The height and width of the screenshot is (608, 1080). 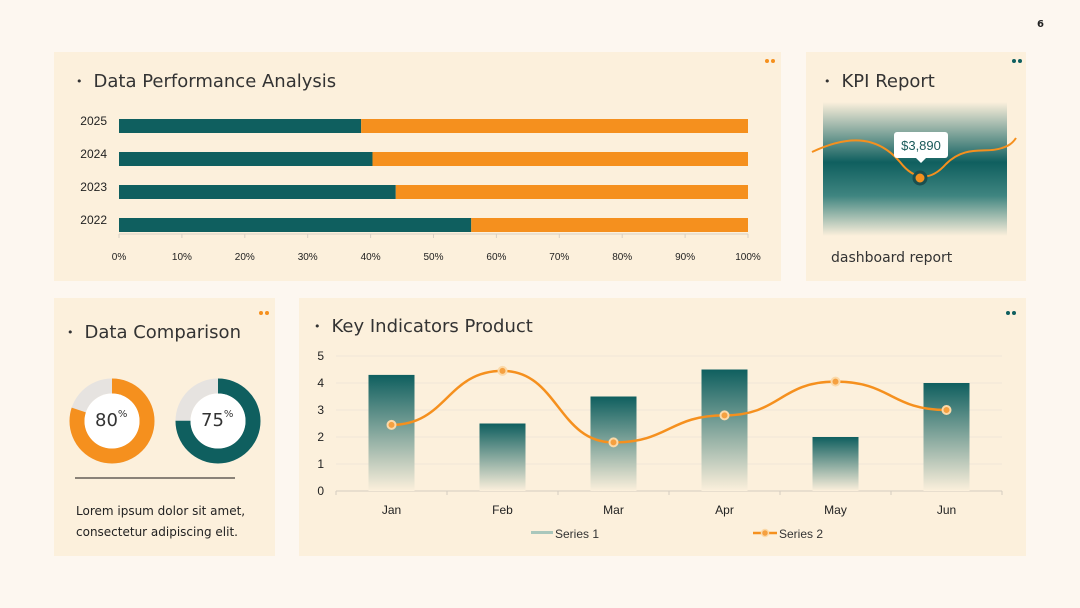 I want to click on kpi-value: $3,890, so click(x=921, y=145).